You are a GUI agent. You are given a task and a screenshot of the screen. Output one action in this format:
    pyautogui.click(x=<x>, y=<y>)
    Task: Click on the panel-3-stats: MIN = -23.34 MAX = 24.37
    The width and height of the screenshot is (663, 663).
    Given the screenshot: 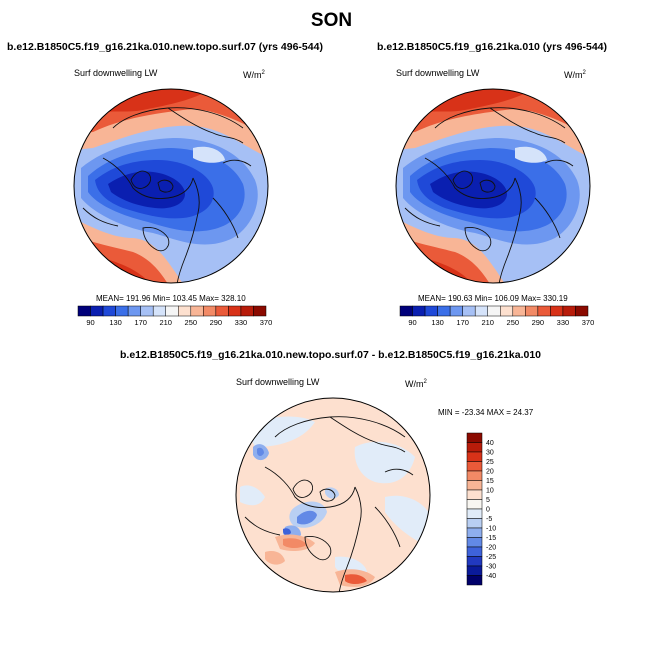 What is the action you would take?
    pyautogui.click(x=486, y=412)
    